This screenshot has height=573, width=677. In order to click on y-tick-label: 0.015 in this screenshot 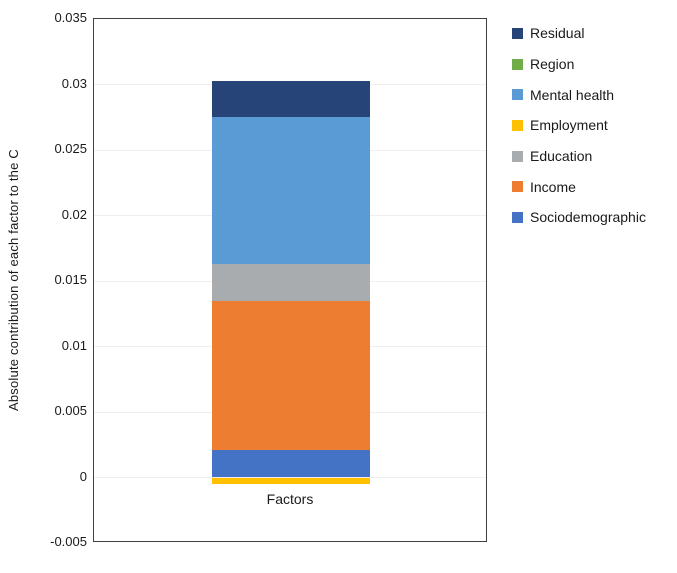, I will do `click(70, 279)`.